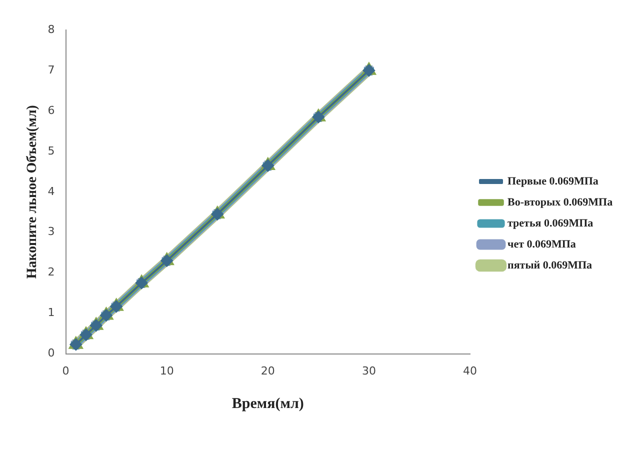 The height and width of the screenshot is (457, 624). I want to click on legend-label: чет 0.069МПа, so click(542, 244).